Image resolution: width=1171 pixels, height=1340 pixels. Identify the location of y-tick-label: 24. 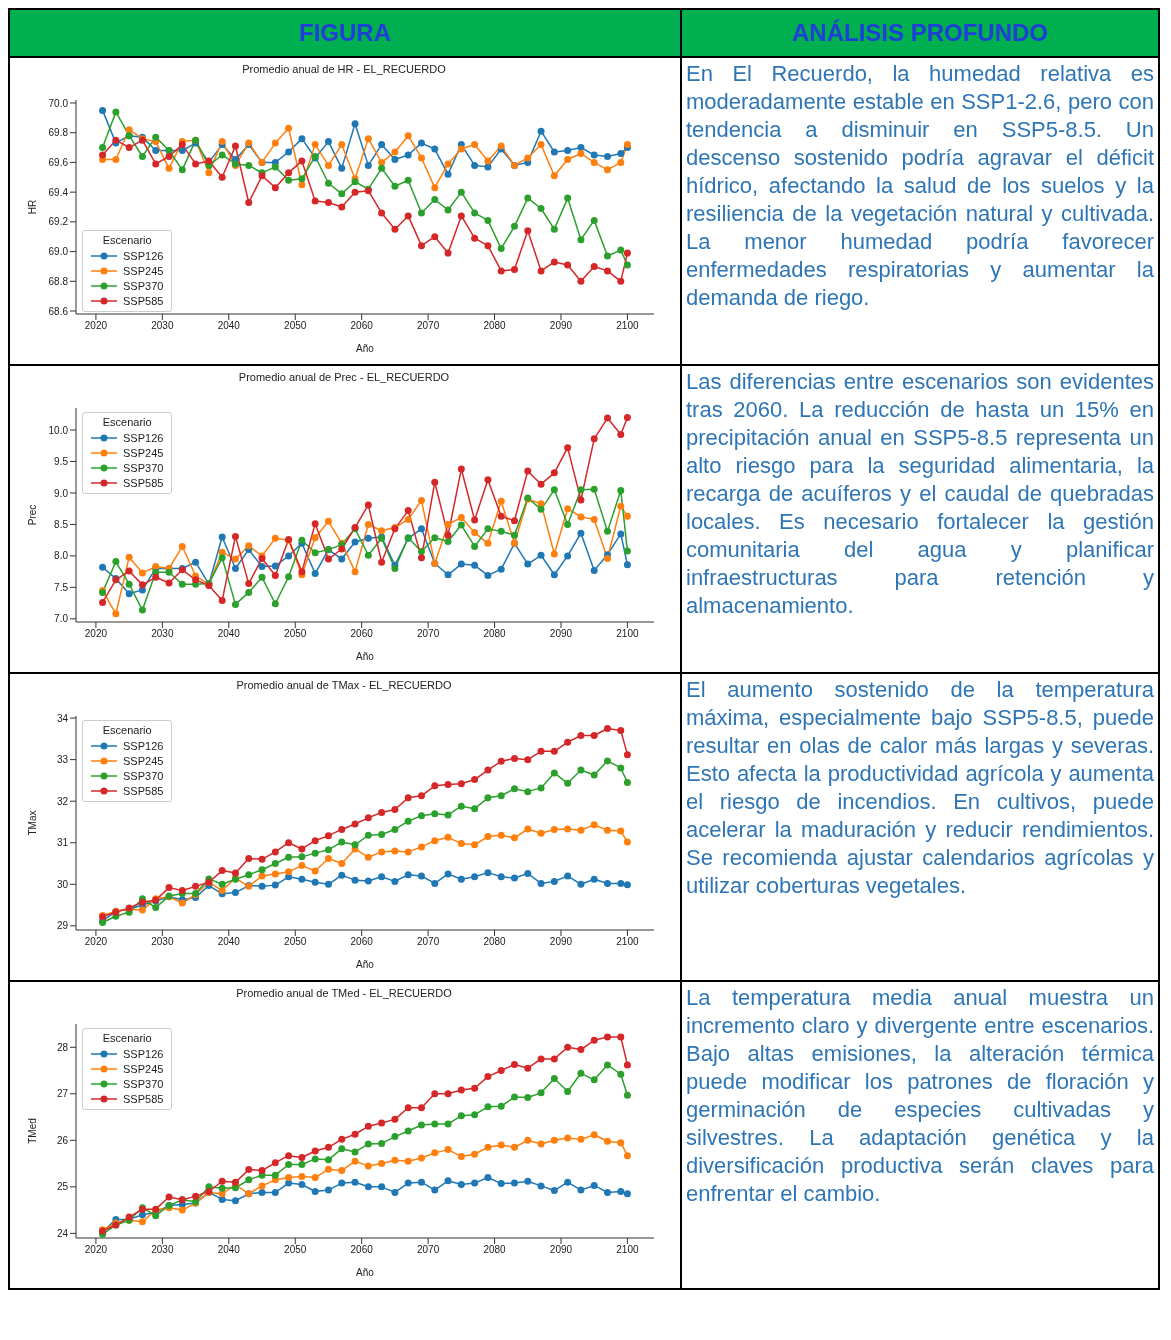
(62, 1233).